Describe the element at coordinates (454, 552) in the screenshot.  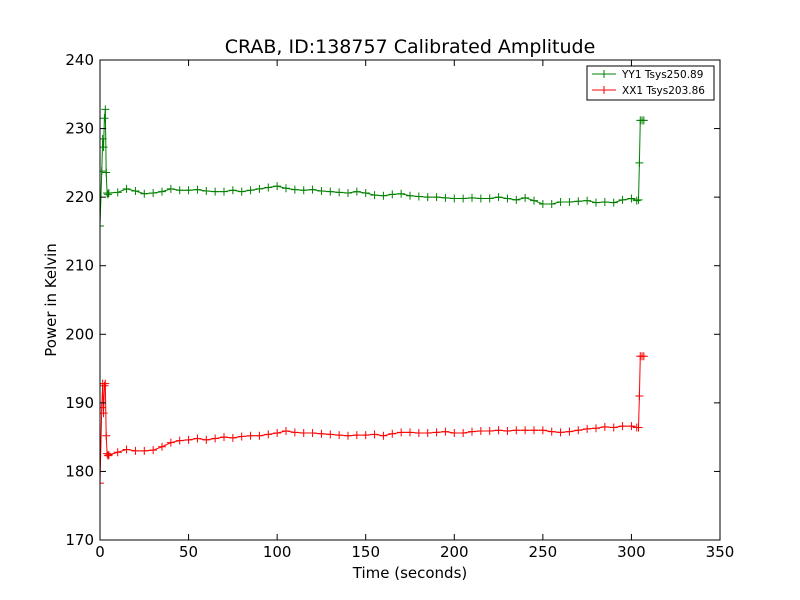
I see `x-tick-label: 200` at that location.